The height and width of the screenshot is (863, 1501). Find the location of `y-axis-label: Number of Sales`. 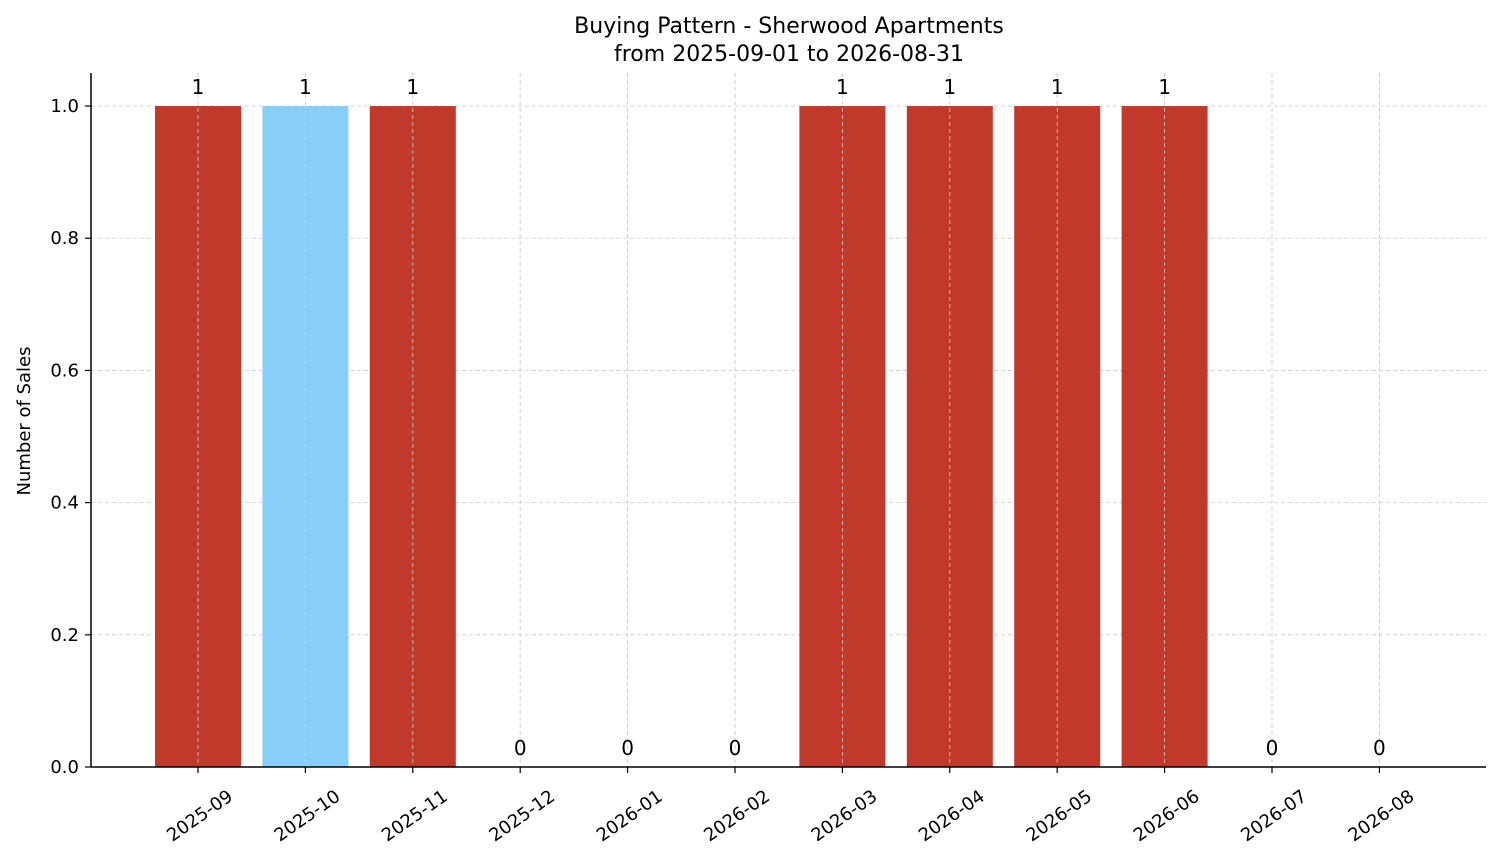

y-axis-label: Number of Sales is located at coordinates (24, 420).